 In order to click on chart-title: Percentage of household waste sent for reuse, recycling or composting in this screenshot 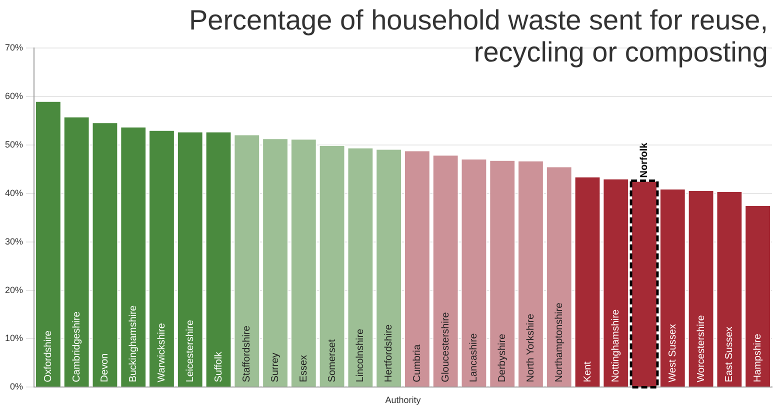, I will do `click(478, 36)`.